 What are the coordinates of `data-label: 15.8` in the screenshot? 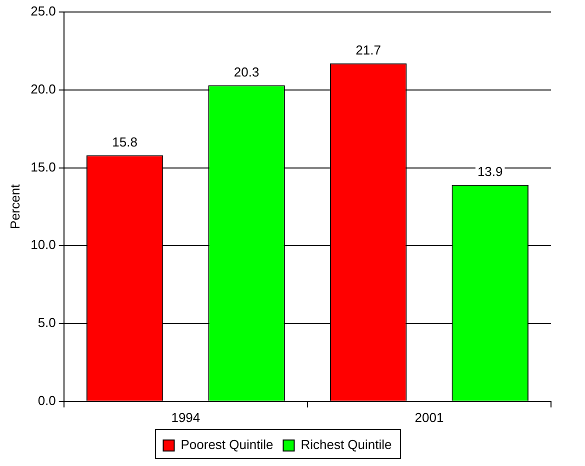 It's located at (125, 142).